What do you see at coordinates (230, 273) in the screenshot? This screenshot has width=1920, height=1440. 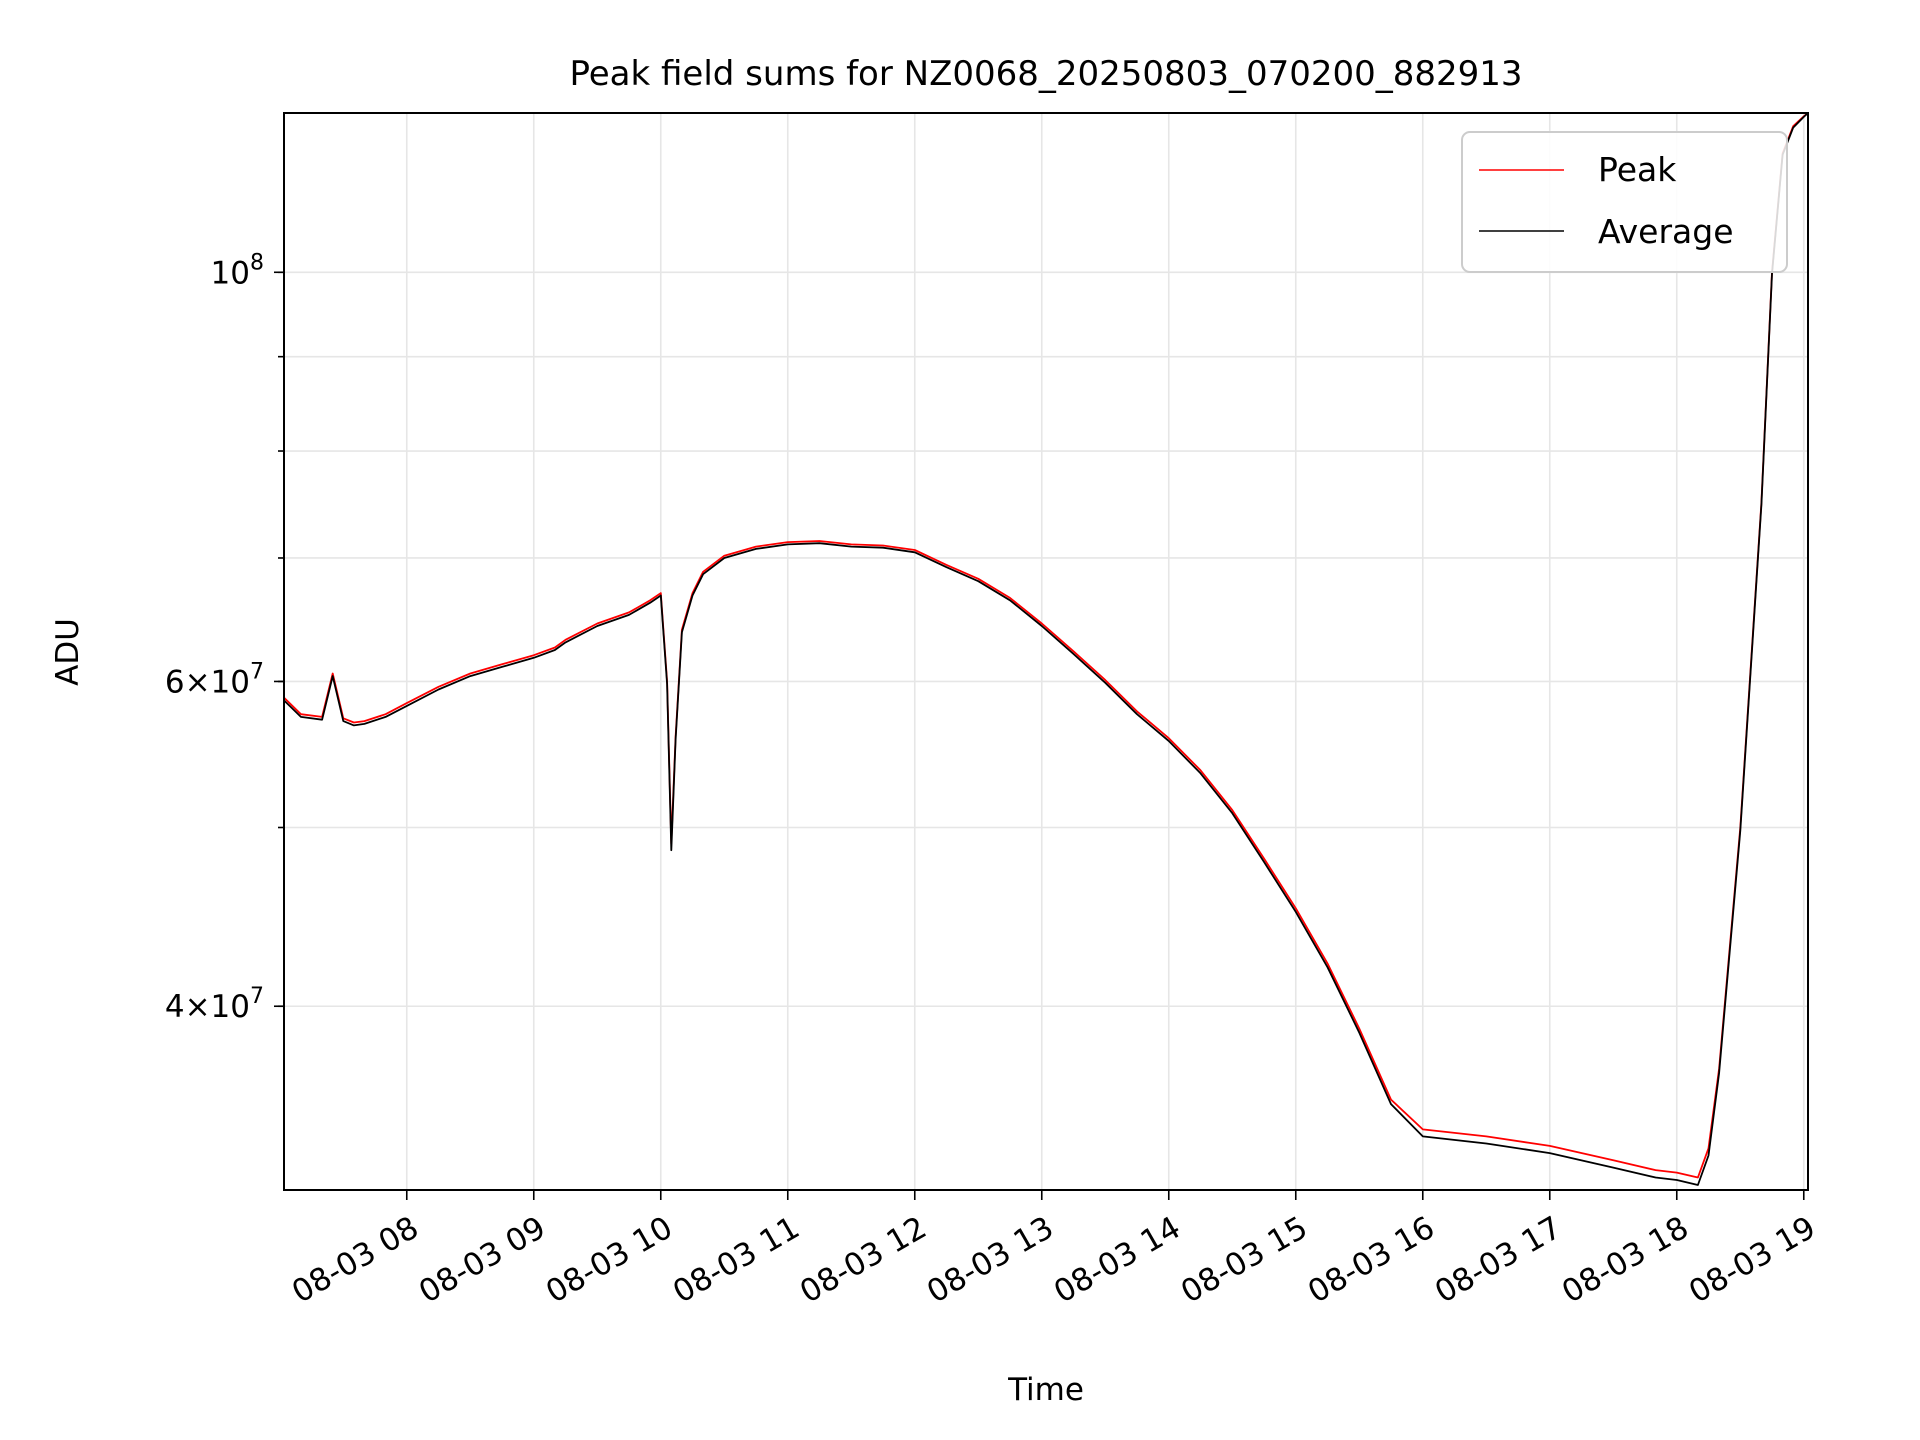 I see `y-tick-base: 10` at bounding box center [230, 273].